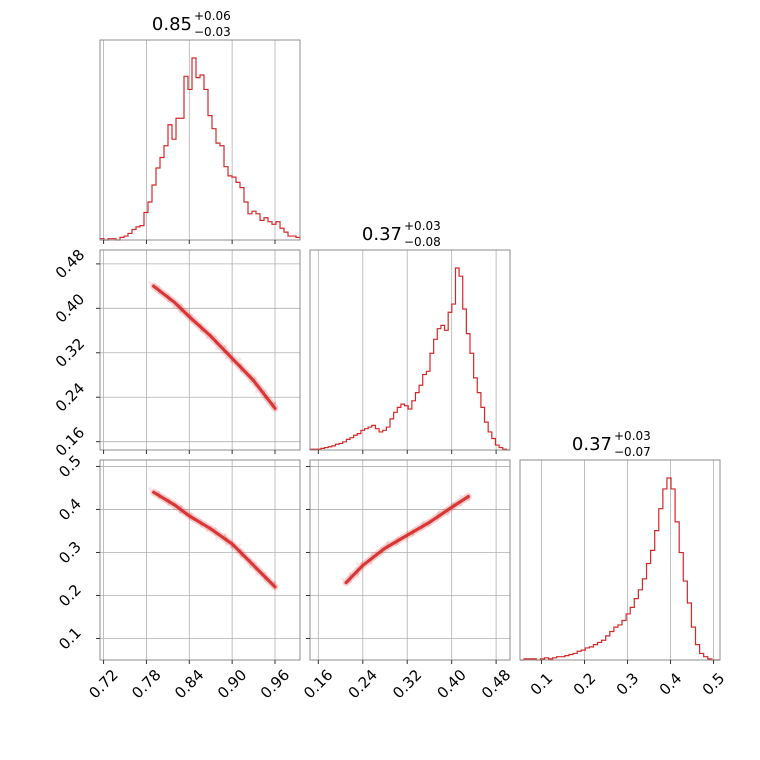  I want to click on x-tick-label: 0.48, so click(496, 684).